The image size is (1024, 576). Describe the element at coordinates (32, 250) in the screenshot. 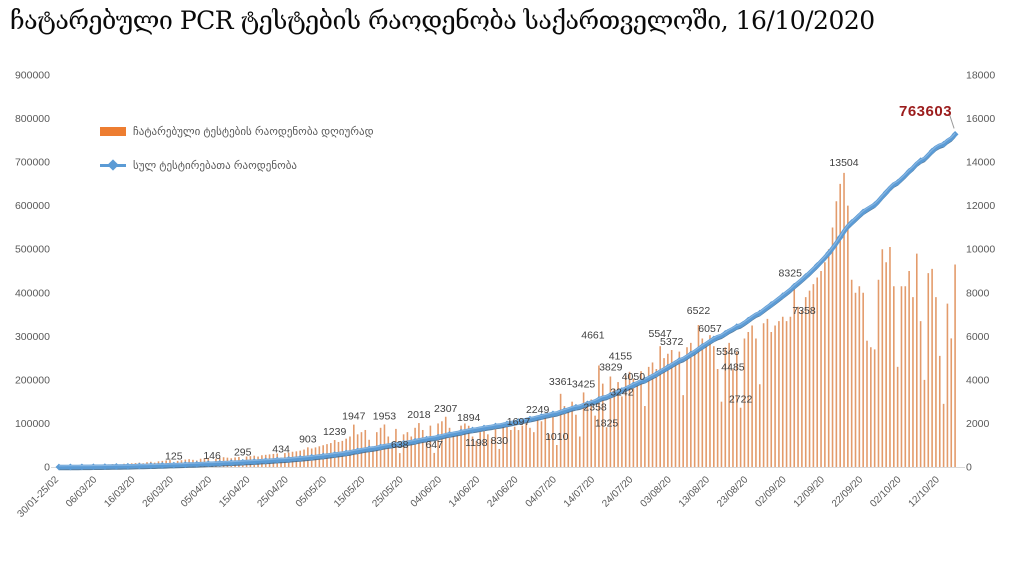

I see `left-axis-tick-label: 500000` at that location.